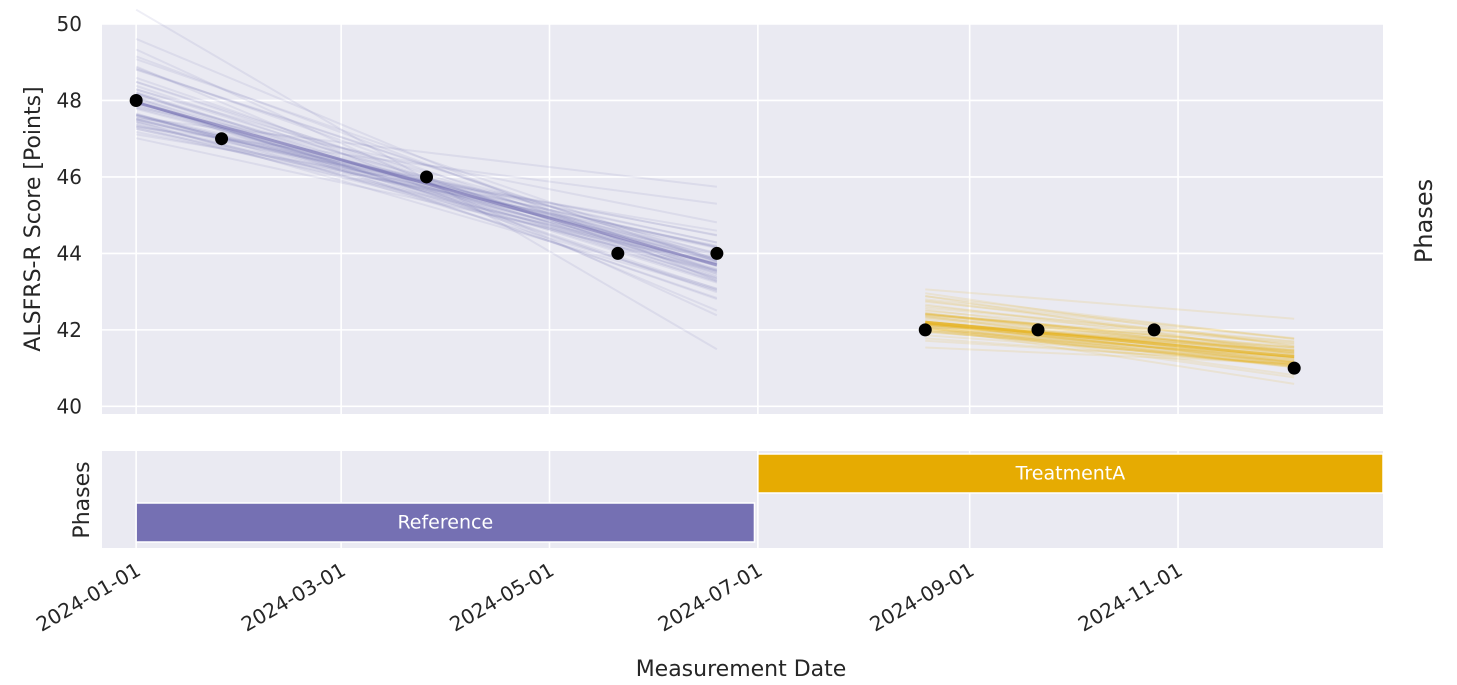 The width and height of the screenshot is (1457, 685). I want to click on y-tick-label: 40, so click(69, 406).